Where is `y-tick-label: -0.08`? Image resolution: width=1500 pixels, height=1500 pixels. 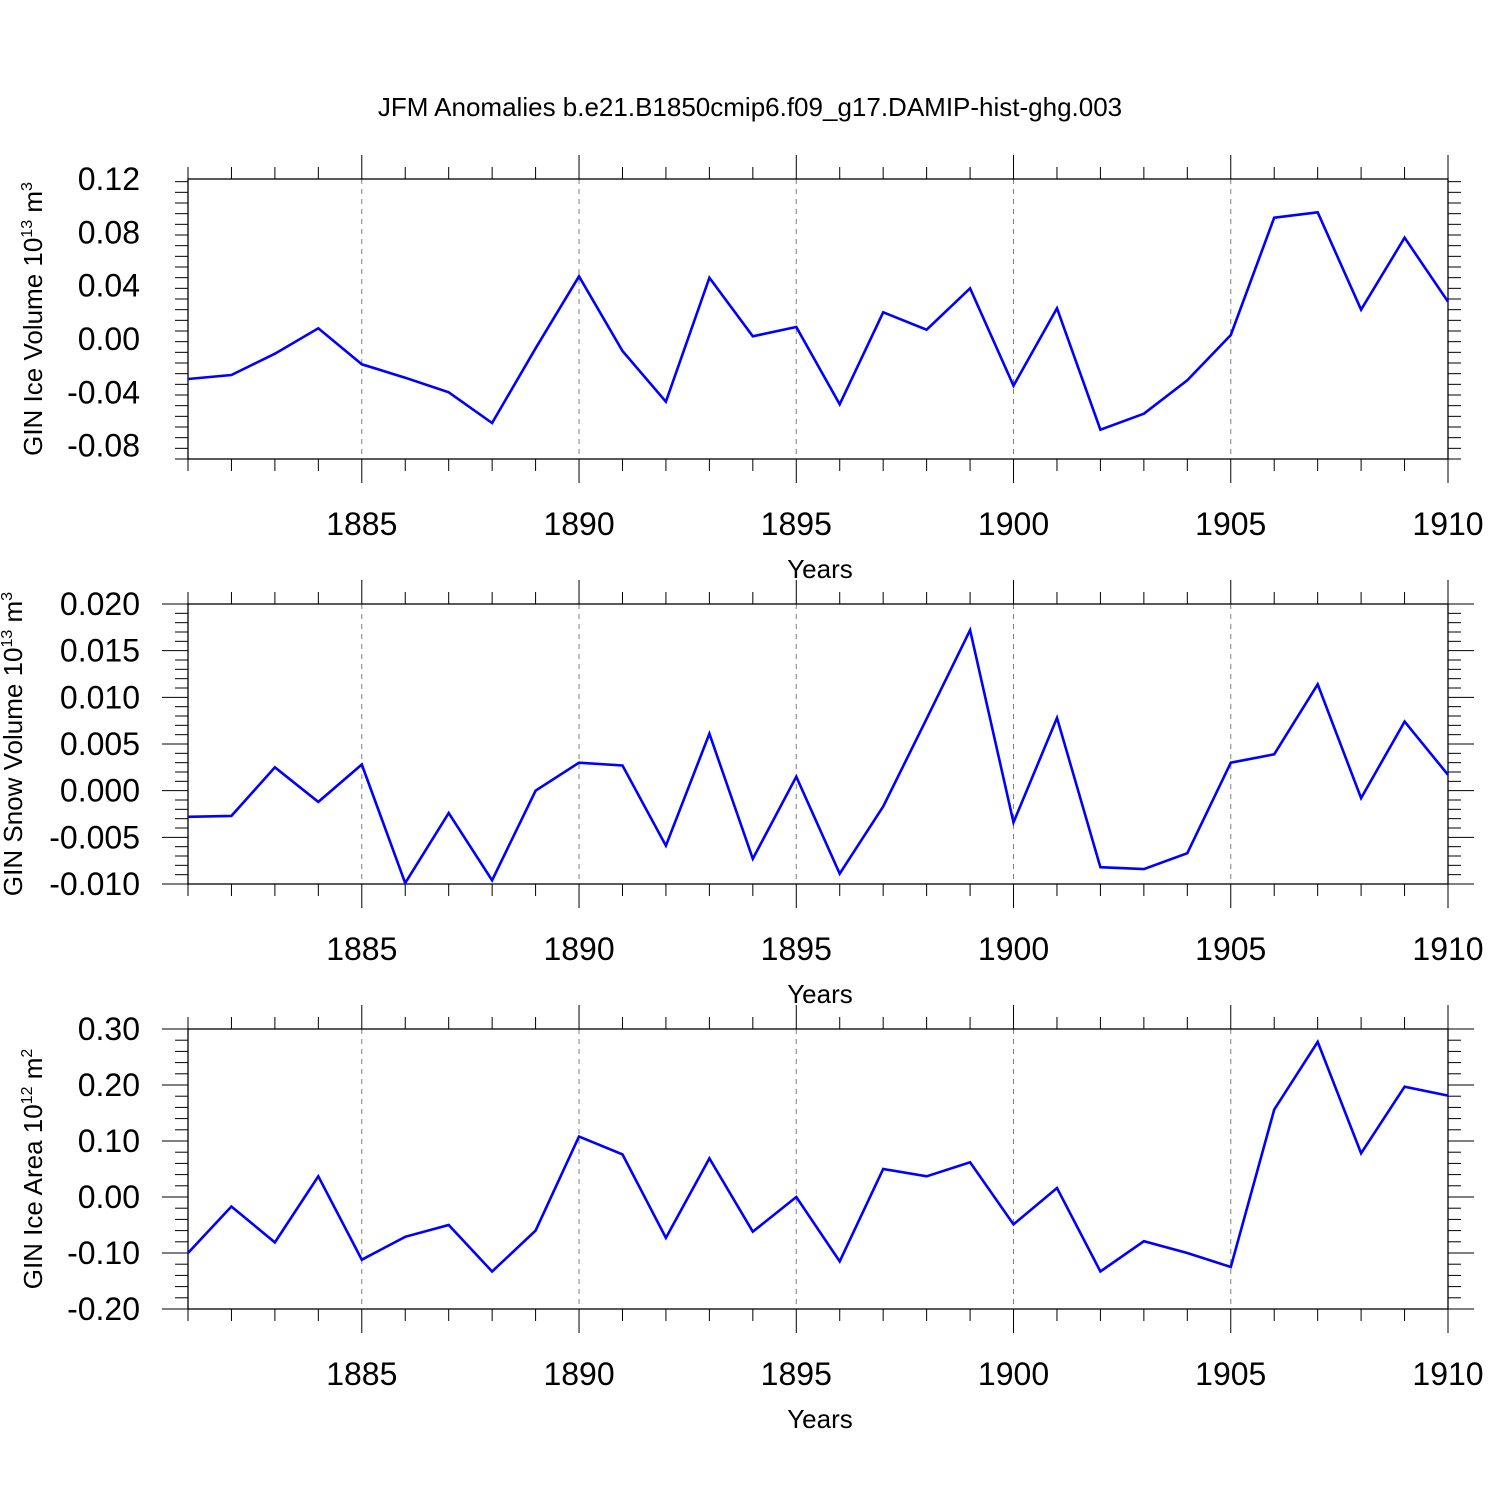 y-tick-label: -0.08 is located at coordinates (103, 446).